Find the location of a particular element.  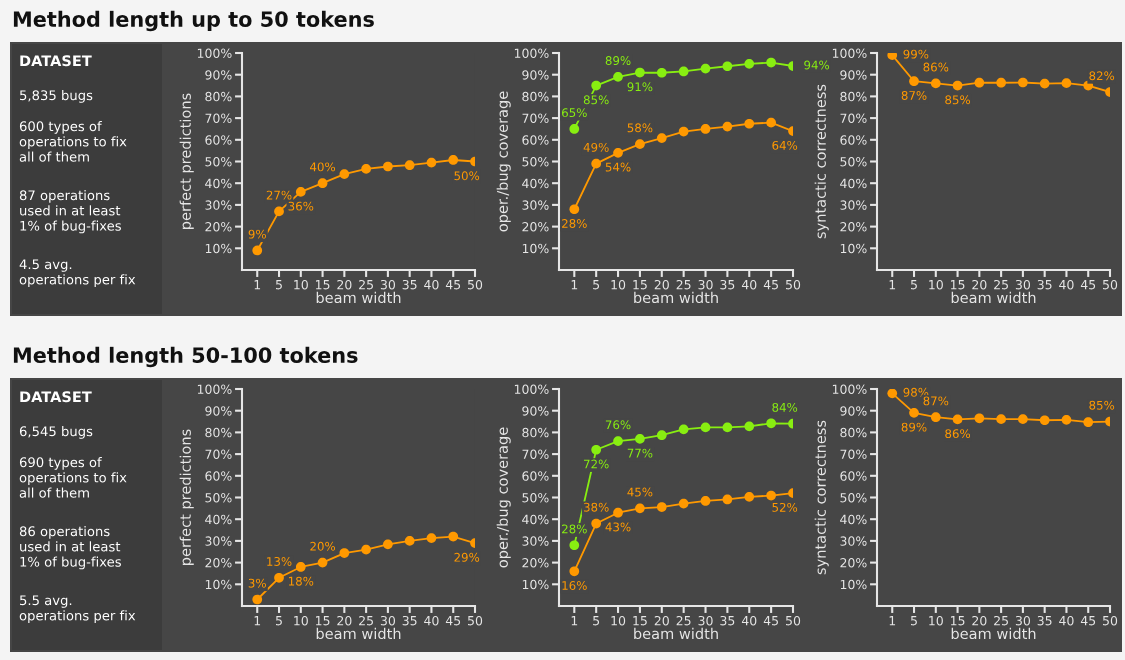

x-tick-label: 10 is located at coordinates (301, 620).